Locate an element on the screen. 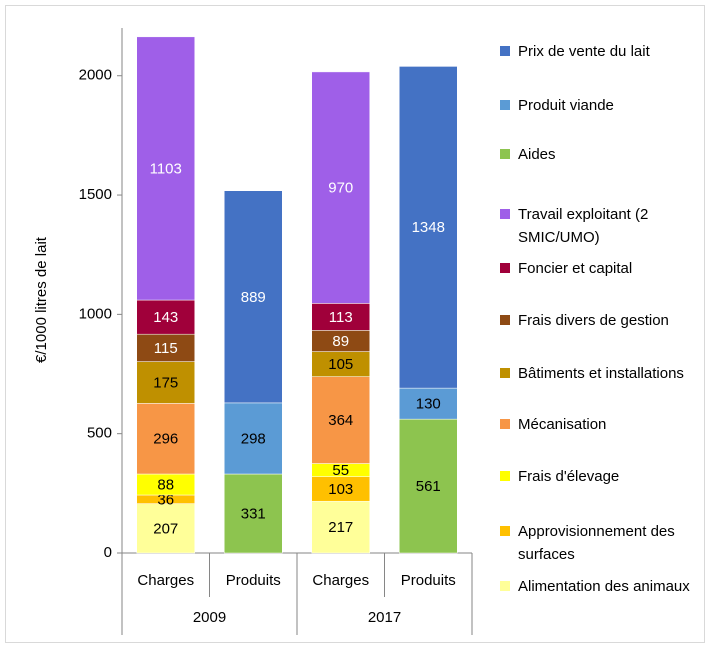 This screenshot has width=710, height=648. data-label: 105 is located at coordinates (340, 364).